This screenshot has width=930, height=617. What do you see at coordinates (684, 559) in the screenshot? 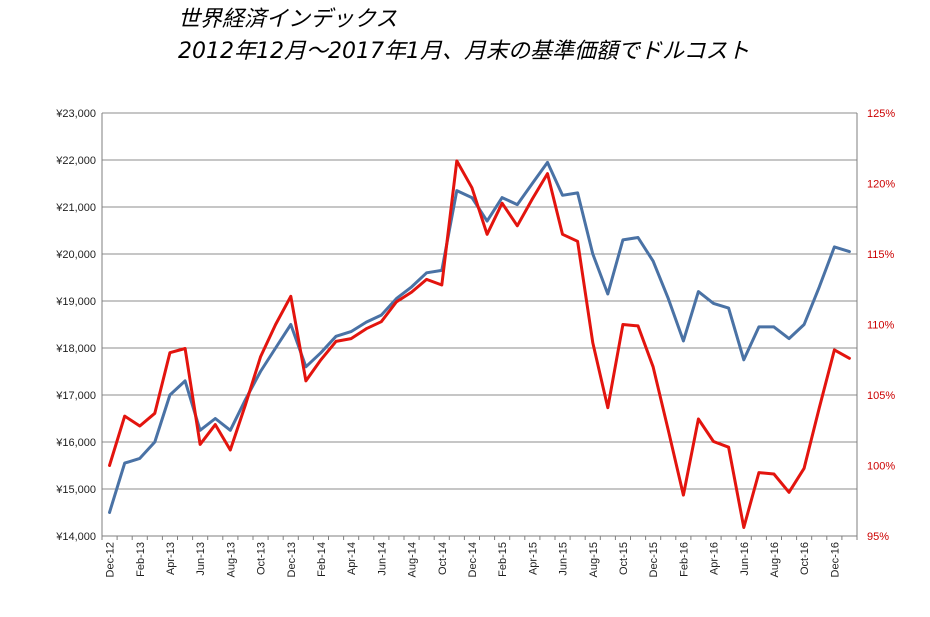
I see `x-tick-label: Feb-16` at bounding box center [684, 559].